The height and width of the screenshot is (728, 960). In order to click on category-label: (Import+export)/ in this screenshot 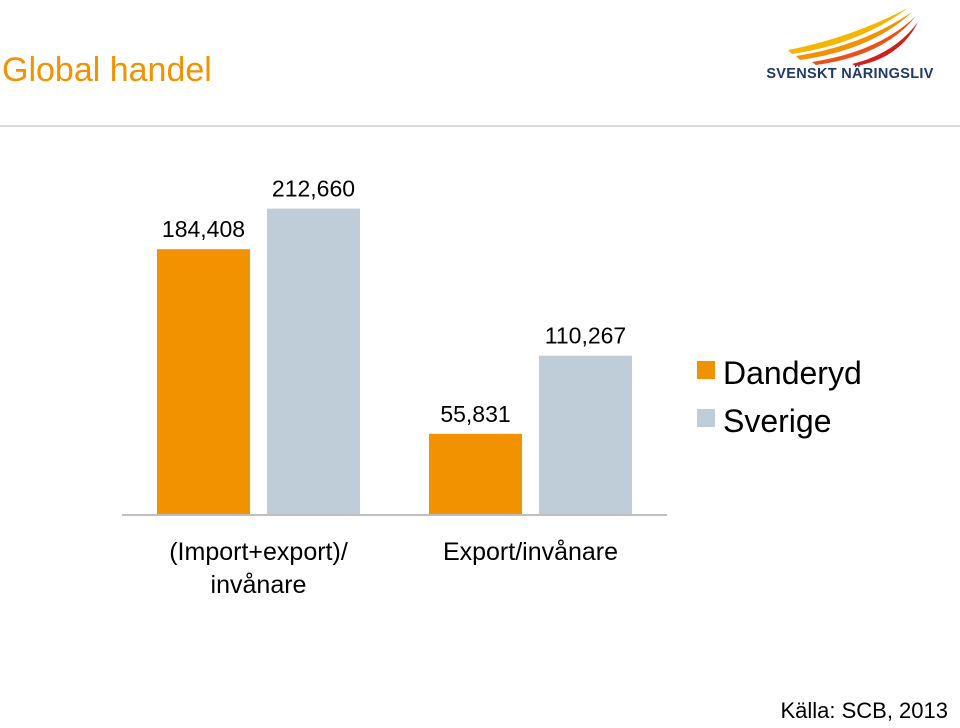, I will do `click(258, 552)`.